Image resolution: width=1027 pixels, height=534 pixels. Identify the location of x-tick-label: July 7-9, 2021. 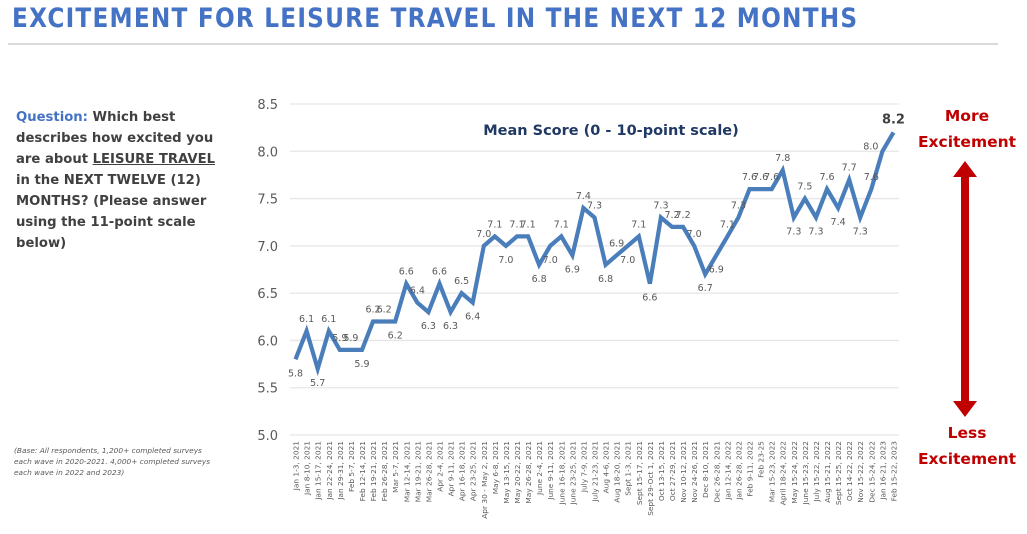
(583, 467).